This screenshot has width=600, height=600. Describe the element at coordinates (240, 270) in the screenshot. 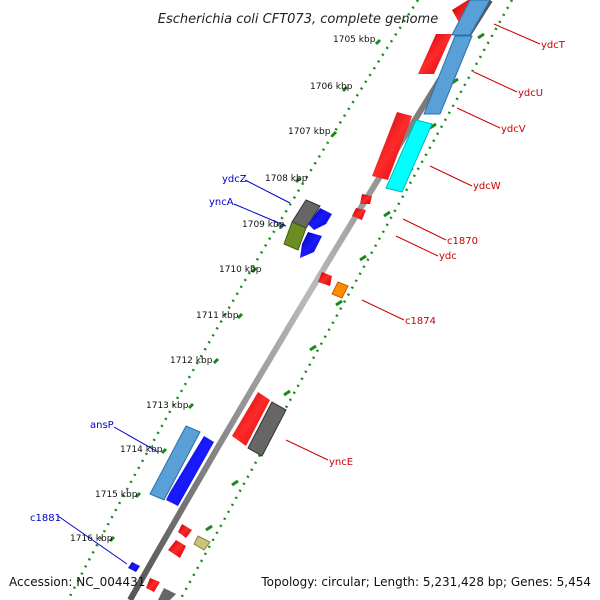

I see `scale-label: 1710 kbp` at that location.